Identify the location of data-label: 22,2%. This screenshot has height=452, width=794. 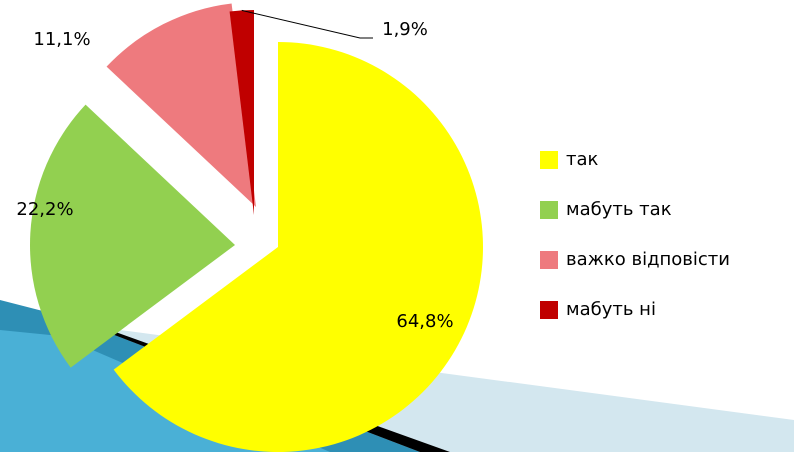
(44, 209).